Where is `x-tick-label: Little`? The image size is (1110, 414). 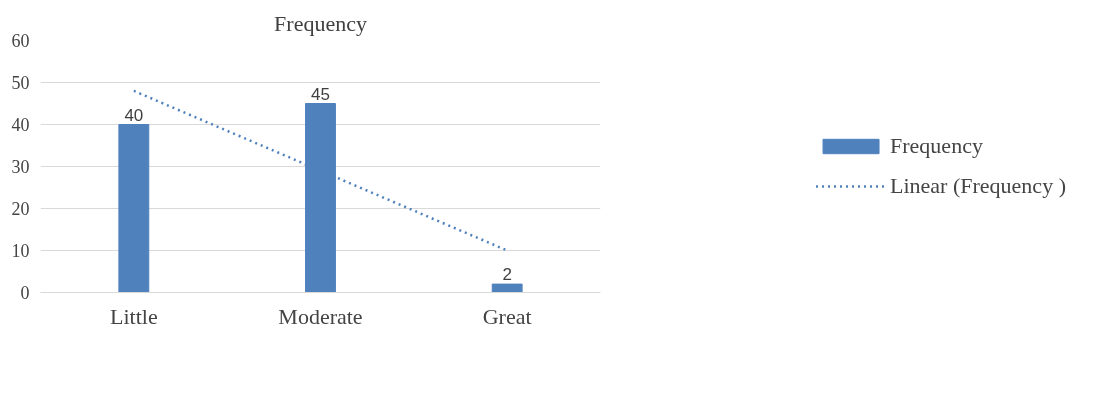
x-tick-label: Little is located at coordinates (134, 316).